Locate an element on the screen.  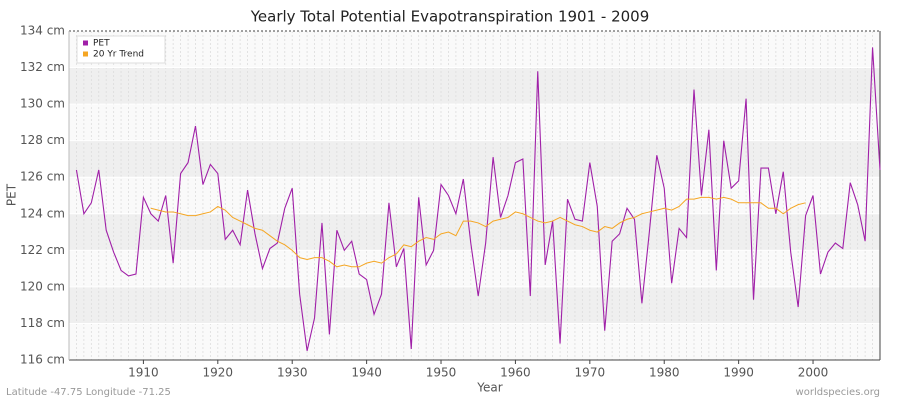
footer-right: worldspecies.org is located at coordinates (838, 392).